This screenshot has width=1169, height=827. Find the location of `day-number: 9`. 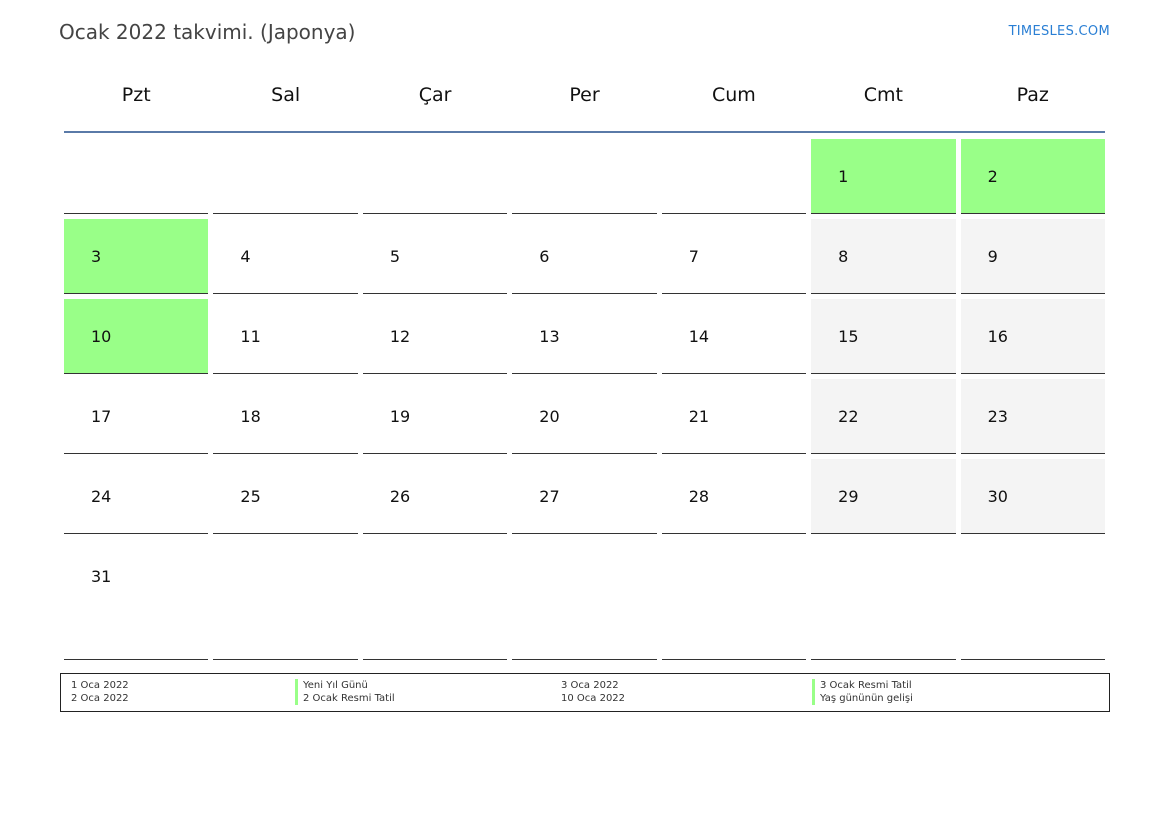

day-number: 9 is located at coordinates (992, 256).